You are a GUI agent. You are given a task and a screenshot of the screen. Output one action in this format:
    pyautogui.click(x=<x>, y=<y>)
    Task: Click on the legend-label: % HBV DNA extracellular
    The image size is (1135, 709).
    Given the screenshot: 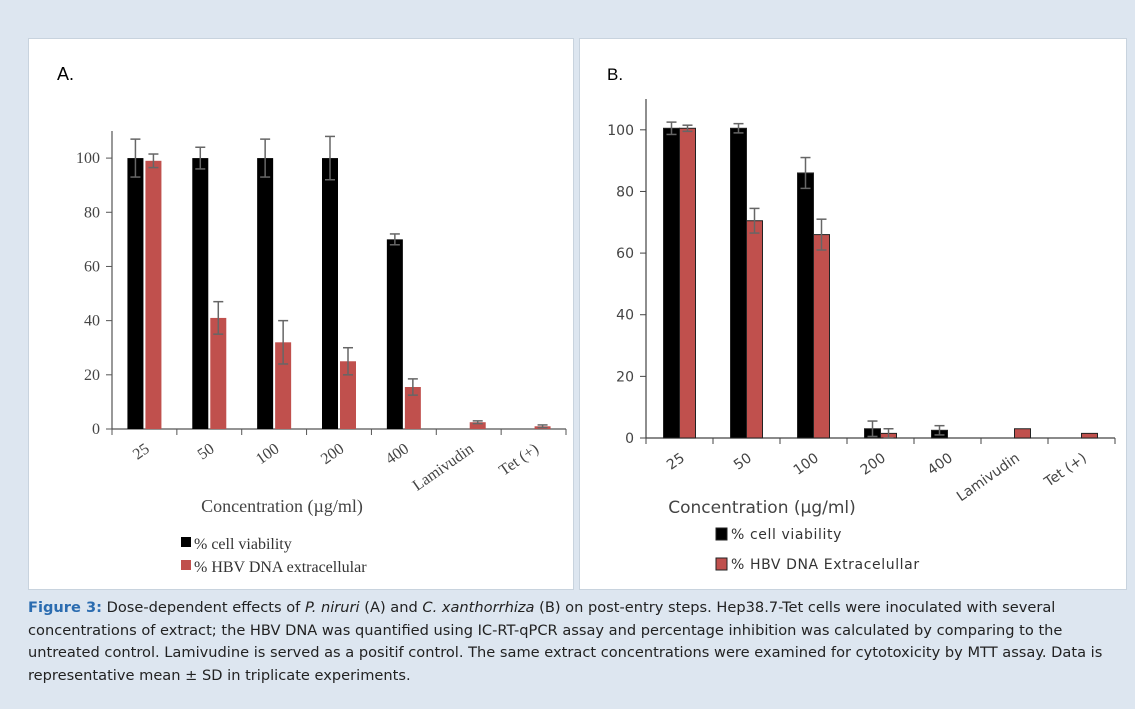 What is the action you would take?
    pyautogui.click(x=280, y=567)
    